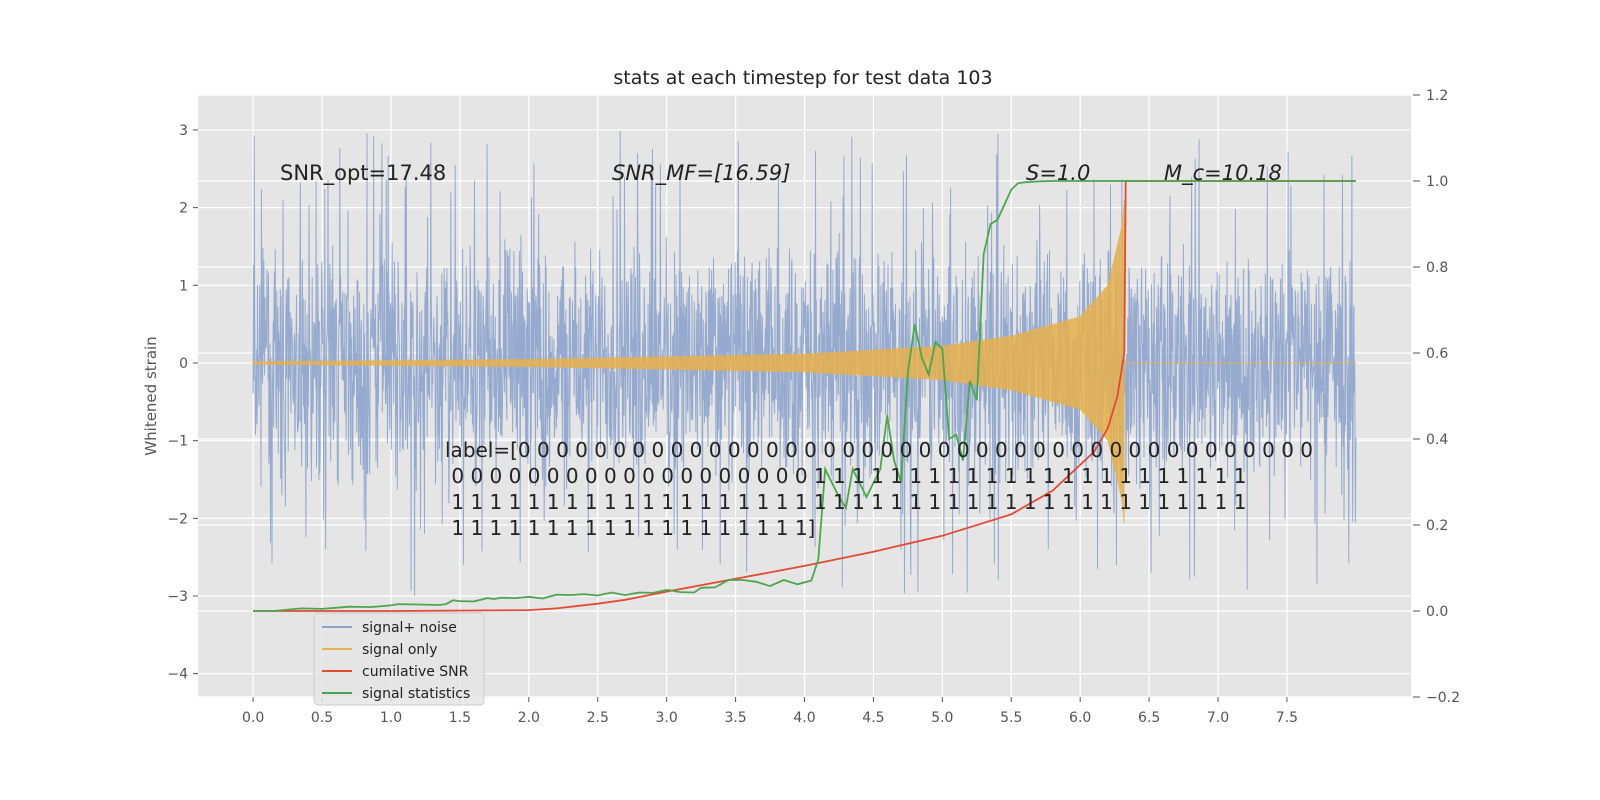  I want to click on y-right-tick-label: 0.2, so click(1437, 526).